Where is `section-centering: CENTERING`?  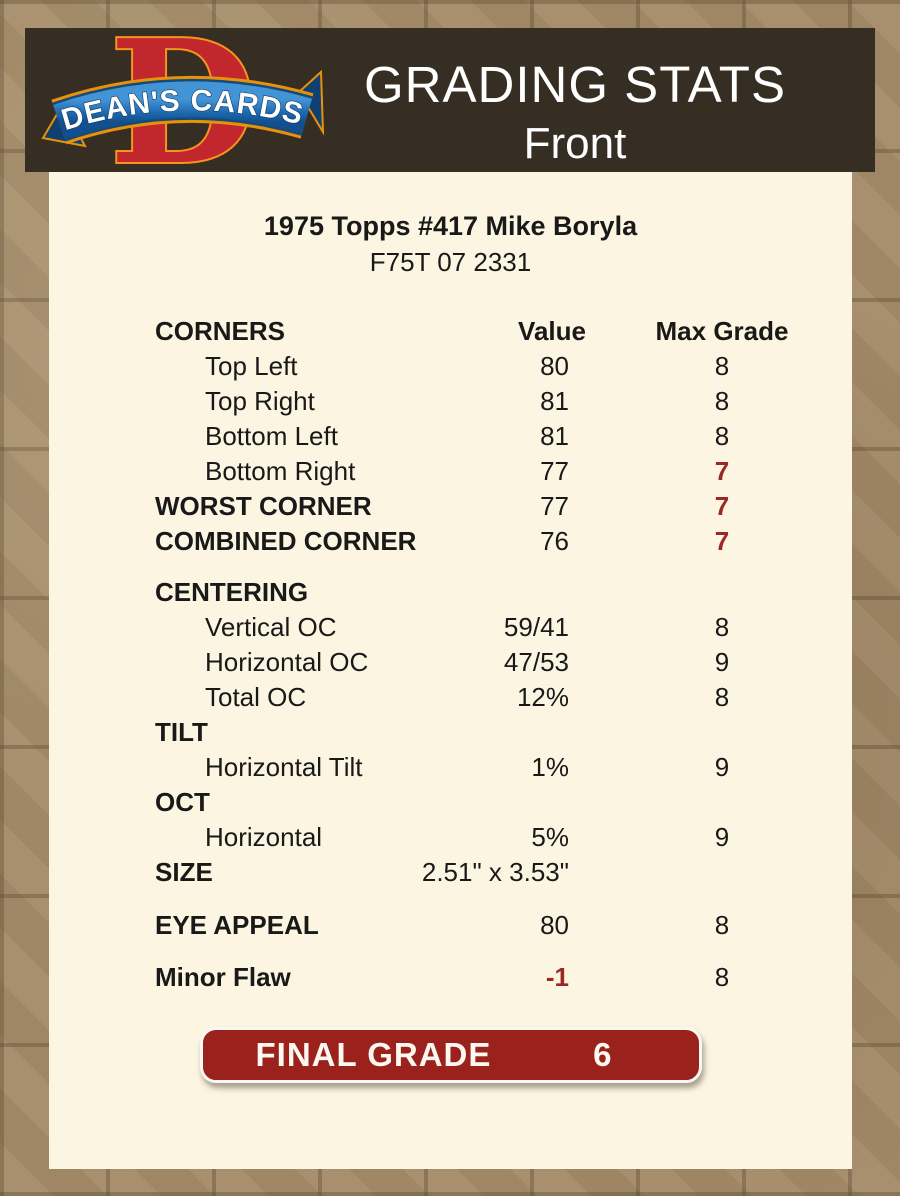
section-centering: CENTERING is located at coordinates (232, 592).